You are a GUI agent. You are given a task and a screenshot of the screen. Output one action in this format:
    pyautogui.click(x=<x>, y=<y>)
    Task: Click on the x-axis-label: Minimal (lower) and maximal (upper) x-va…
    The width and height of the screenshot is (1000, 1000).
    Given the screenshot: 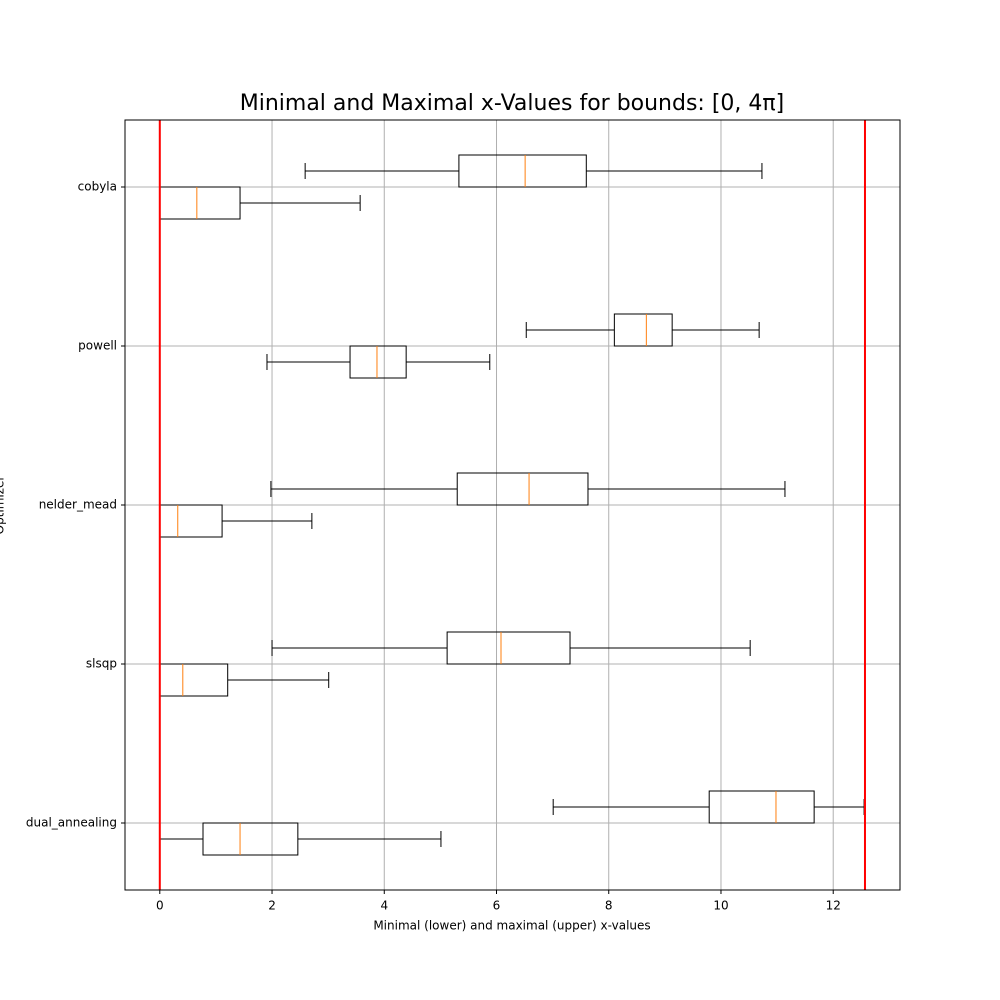 What is the action you would take?
    pyautogui.click(x=511, y=926)
    